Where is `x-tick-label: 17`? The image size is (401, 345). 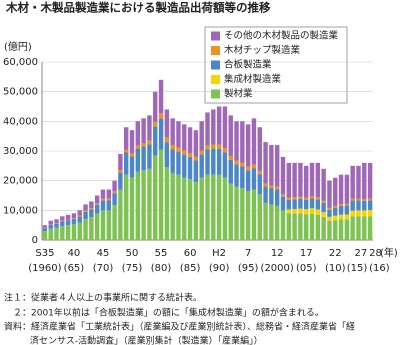 x-tick-label: 17 is located at coordinates (306, 253).